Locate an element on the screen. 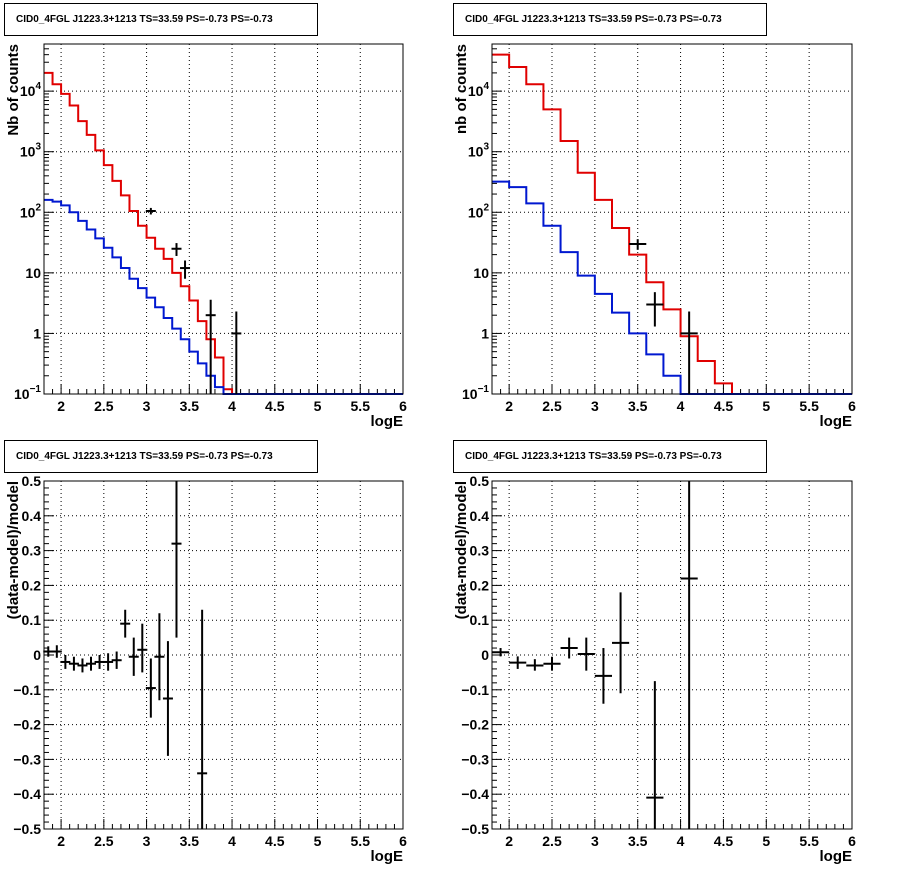 Image resolution: width=898 pixels, height=875 pixels. y-axis-label: Nb of counts is located at coordinates (13, 90).